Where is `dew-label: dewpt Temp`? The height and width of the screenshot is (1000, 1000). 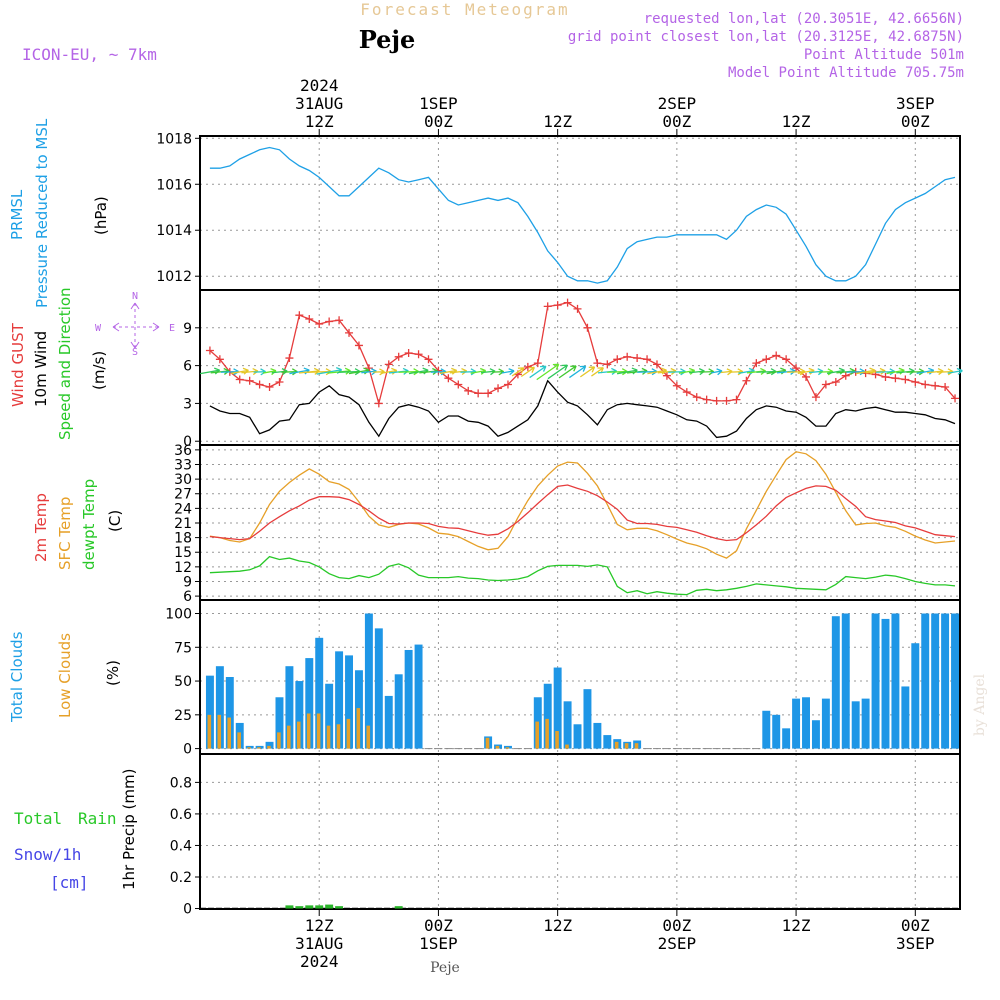
dew-label: dewpt Temp is located at coordinates (89, 524).